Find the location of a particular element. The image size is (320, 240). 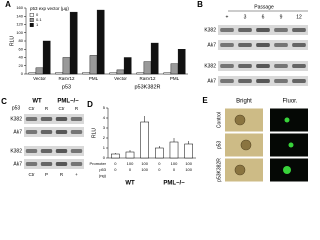

row-label: p53K382R is located at coordinates (219, 170).